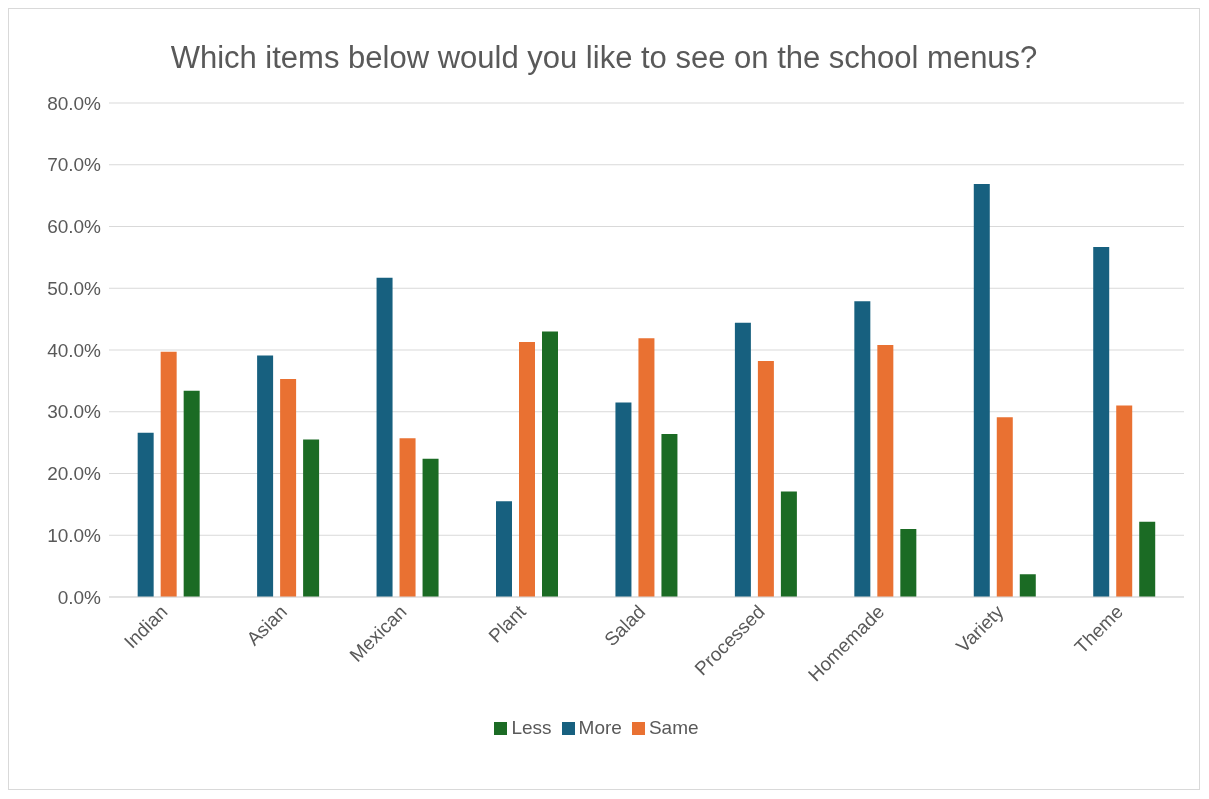  Describe the element at coordinates (74, 350) in the screenshot. I see `y-tick-label: 40.0%` at that location.